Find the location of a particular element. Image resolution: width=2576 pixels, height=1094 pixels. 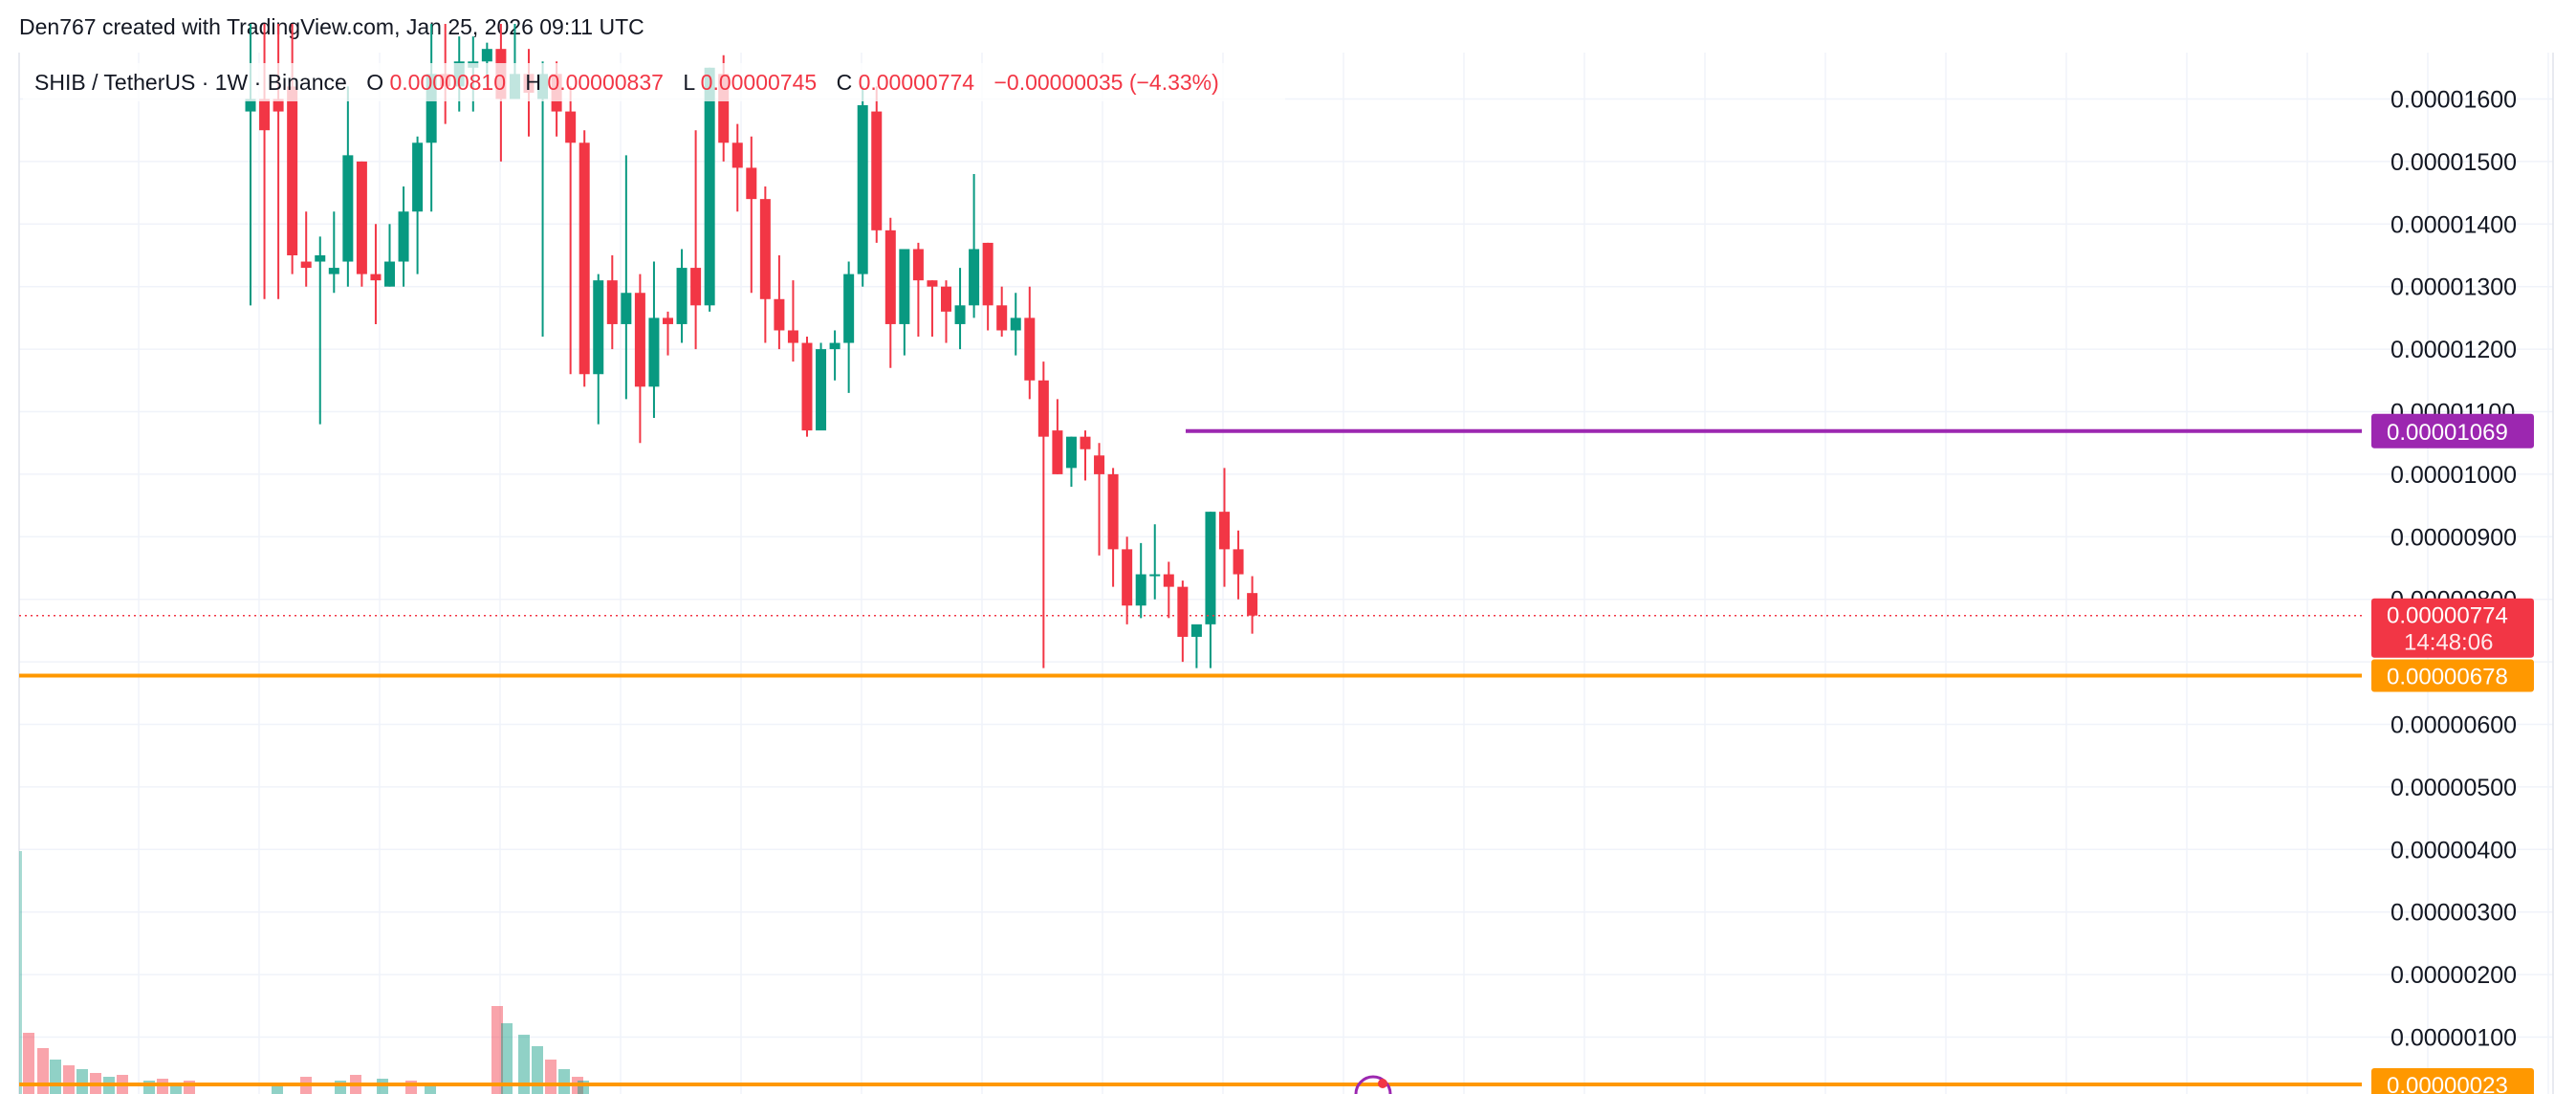

legend-high-value: 0.00000837 is located at coordinates (605, 82).